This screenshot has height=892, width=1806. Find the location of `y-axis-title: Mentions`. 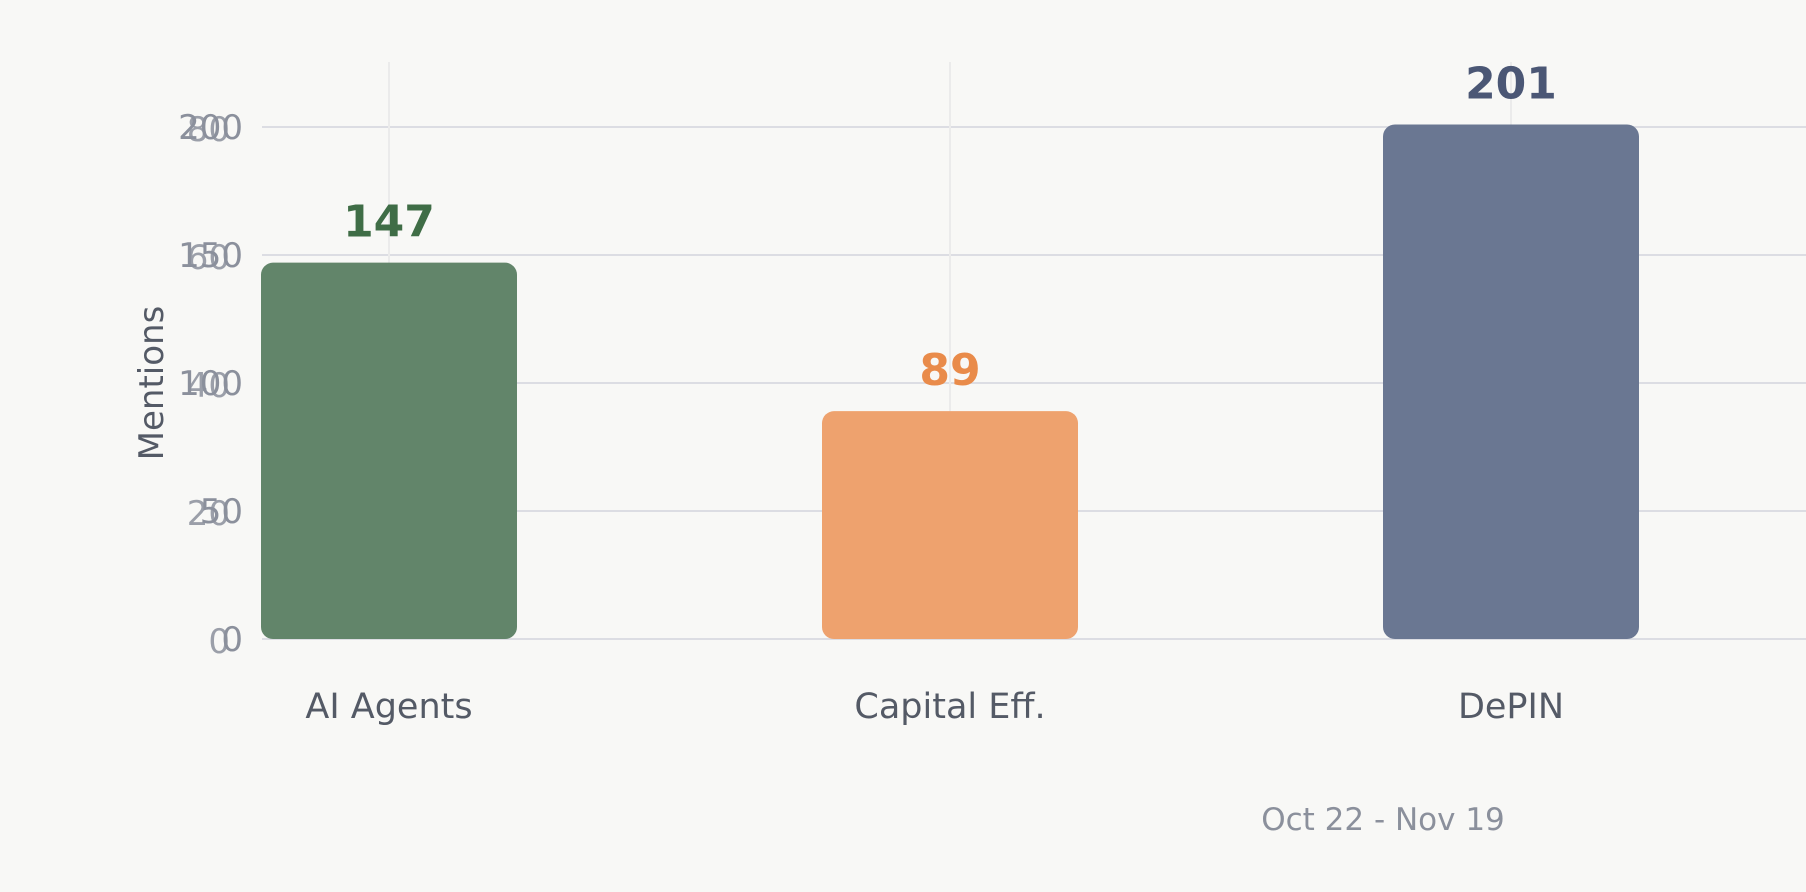

y-axis-title: Mentions is located at coordinates (152, 383).